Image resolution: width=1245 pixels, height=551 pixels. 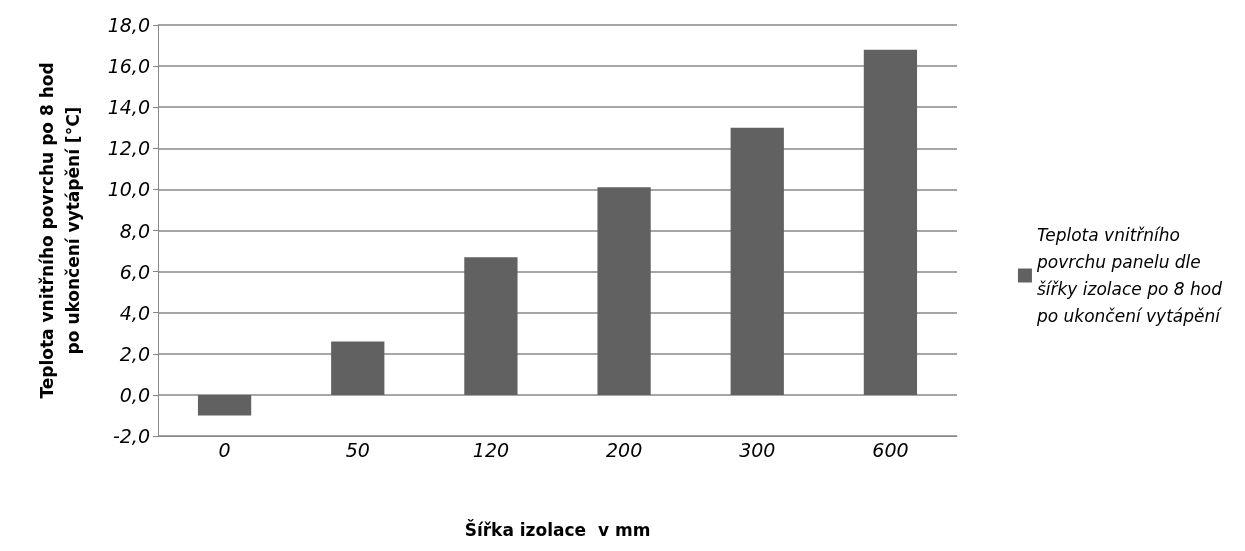 I want to click on y-axis-title: Teplota vnitřního povrchu po 8 hod po ukončení vytápění [°C], so click(x=60, y=230).